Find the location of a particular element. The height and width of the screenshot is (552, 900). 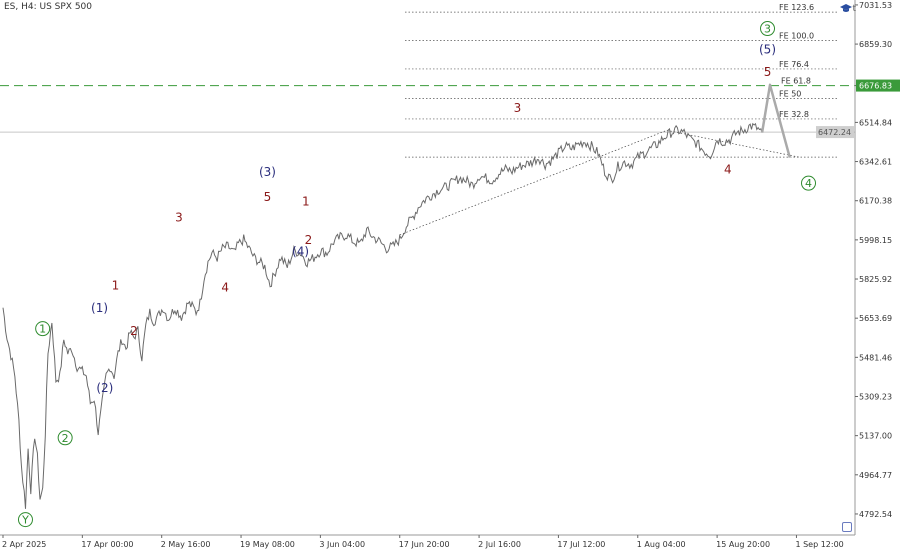

corner-label: t is located at coordinates (854, 9).